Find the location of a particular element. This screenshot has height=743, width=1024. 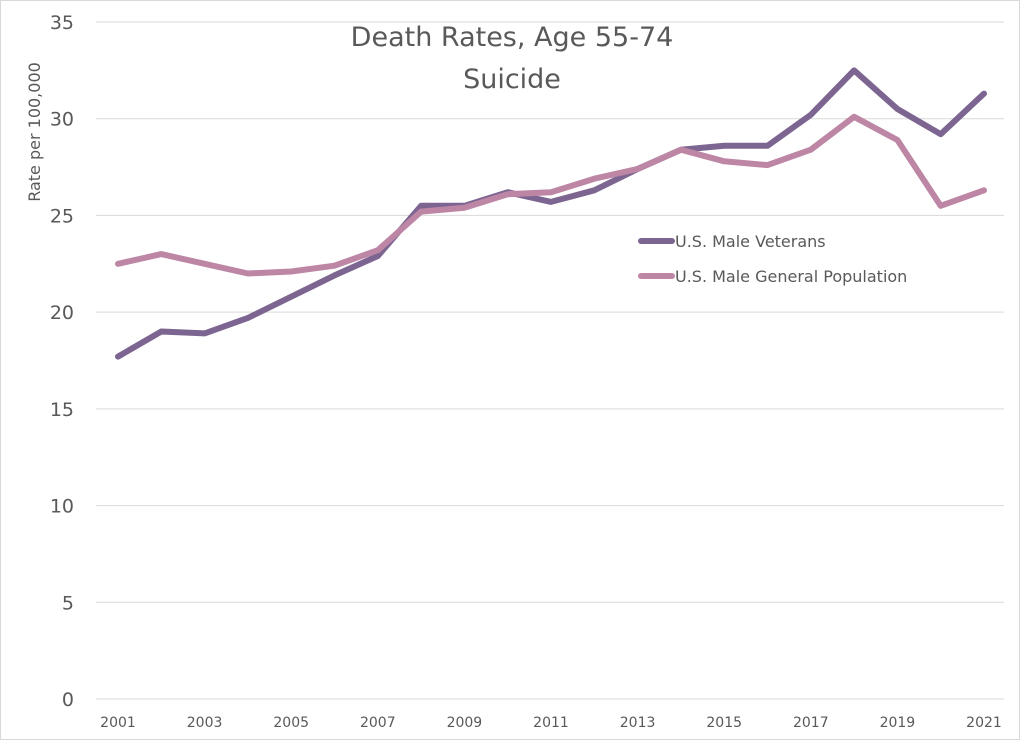

x-tick-label: 2017 is located at coordinates (811, 723).